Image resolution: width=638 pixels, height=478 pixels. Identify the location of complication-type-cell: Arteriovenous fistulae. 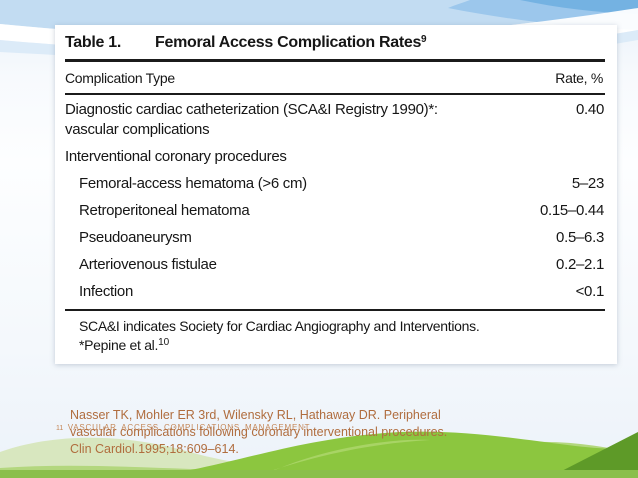
(148, 264).